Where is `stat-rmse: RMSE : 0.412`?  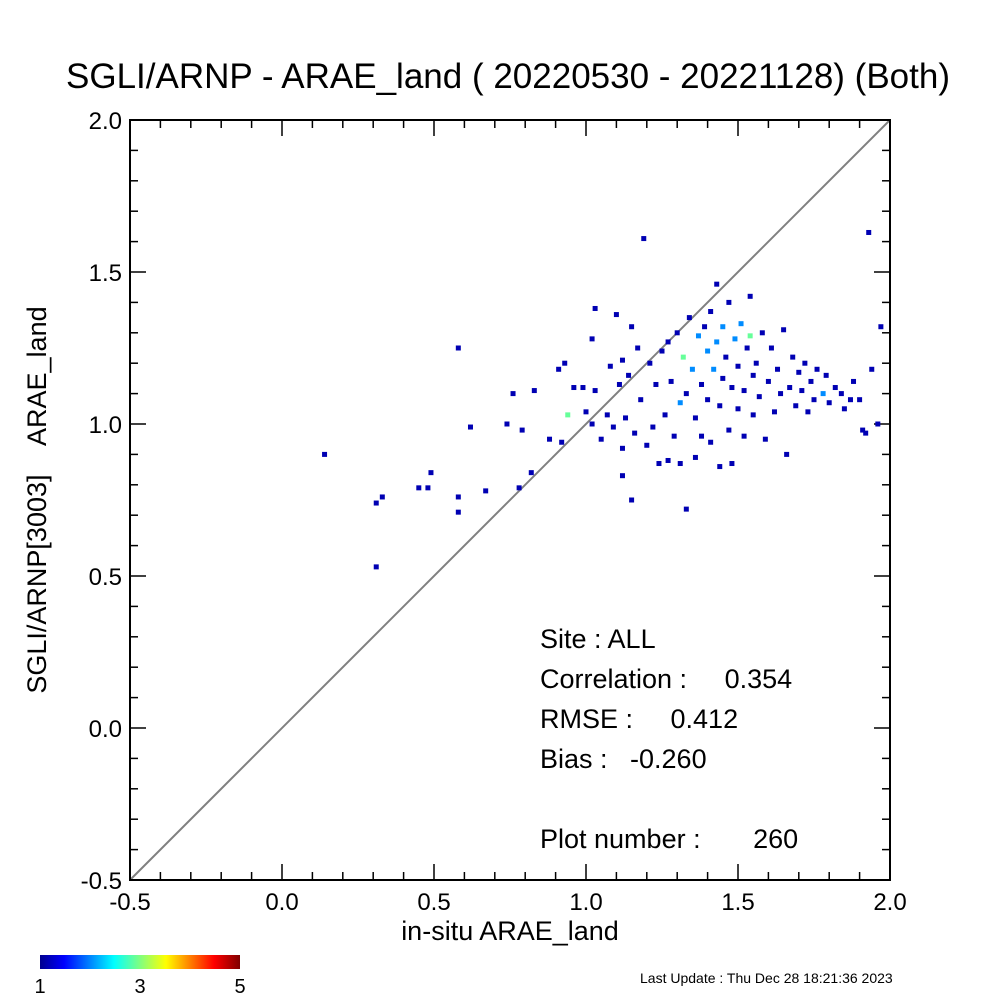 stat-rmse: RMSE : 0.412 is located at coordinates (639, 719).